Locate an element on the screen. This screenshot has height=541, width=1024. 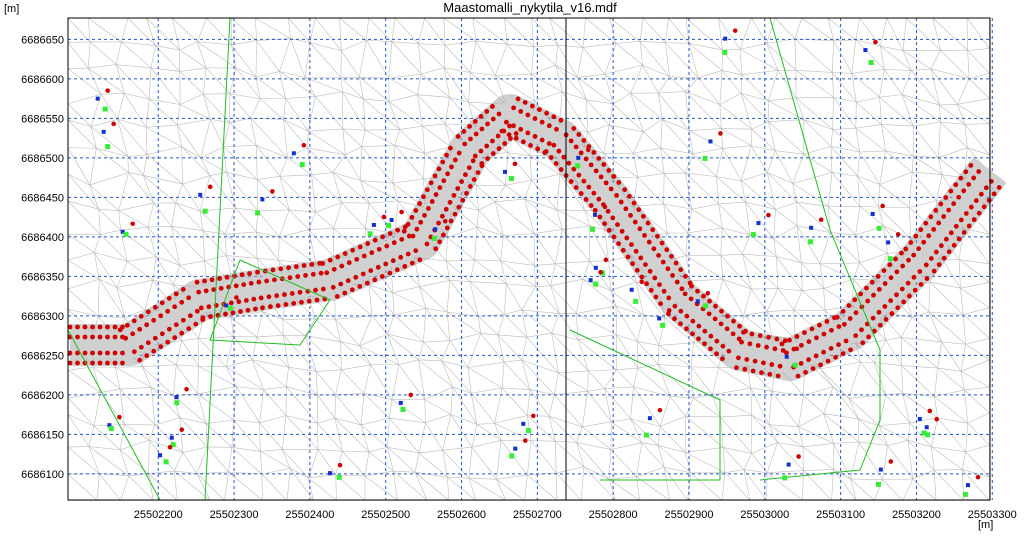
x-tick-label: 25502800 is located at coordinates (613, 515).